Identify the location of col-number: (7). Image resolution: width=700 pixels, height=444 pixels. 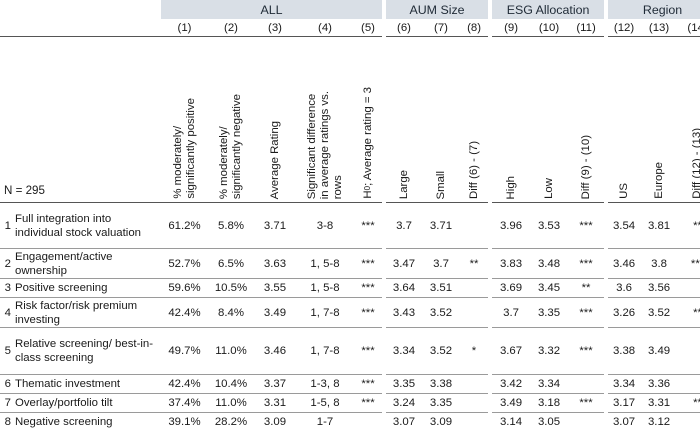
(441, 28).